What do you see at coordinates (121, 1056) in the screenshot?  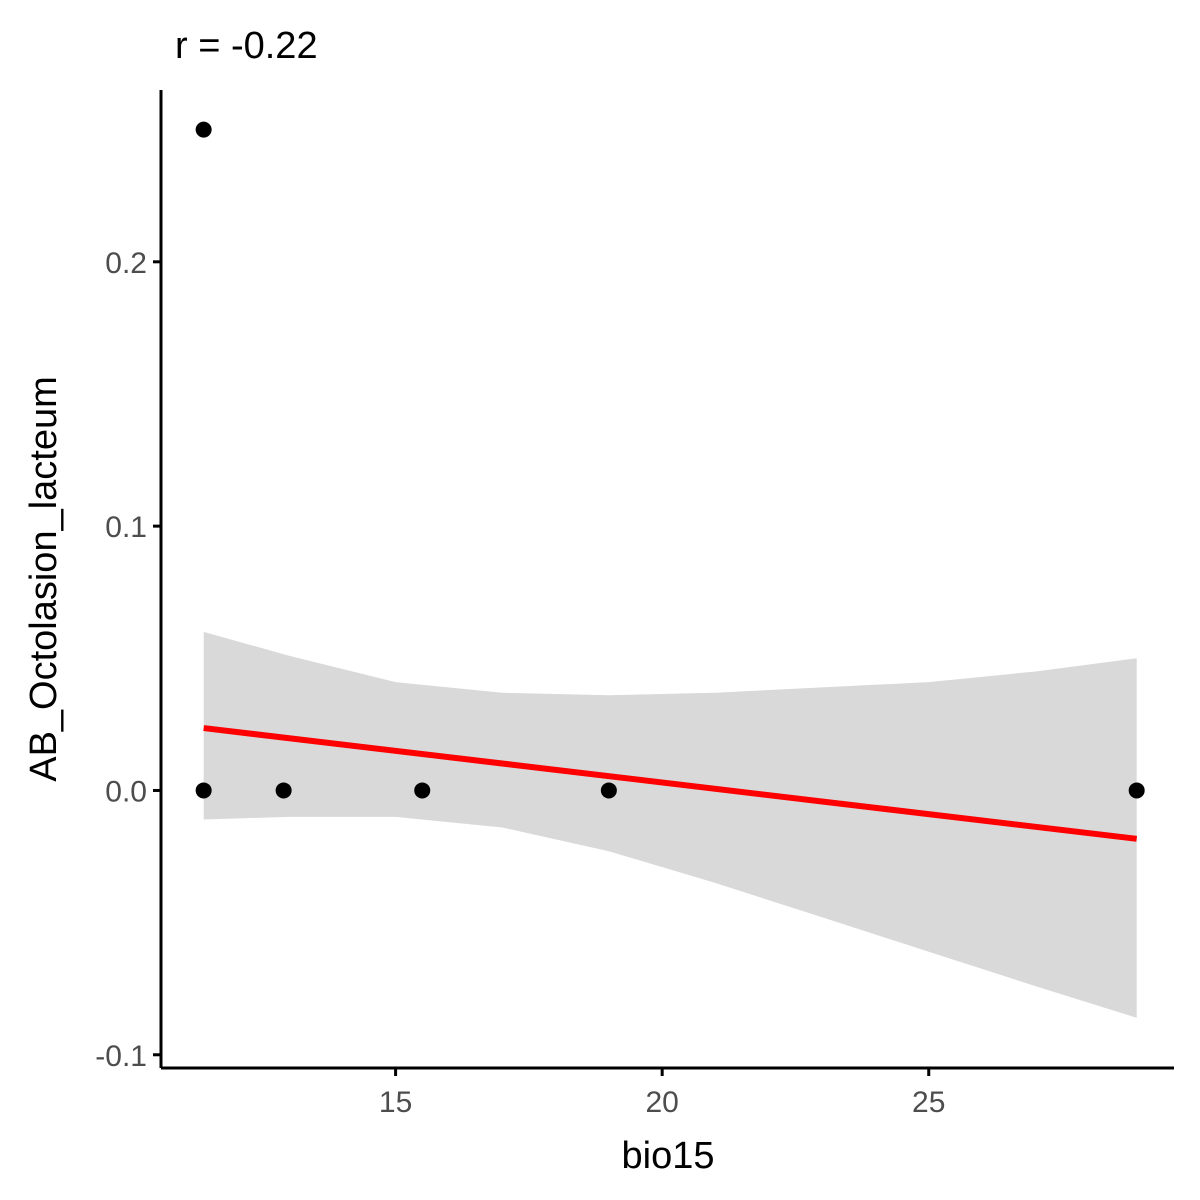 I see `y-tick-label: -0.1` at bounding box center [121, 1056].